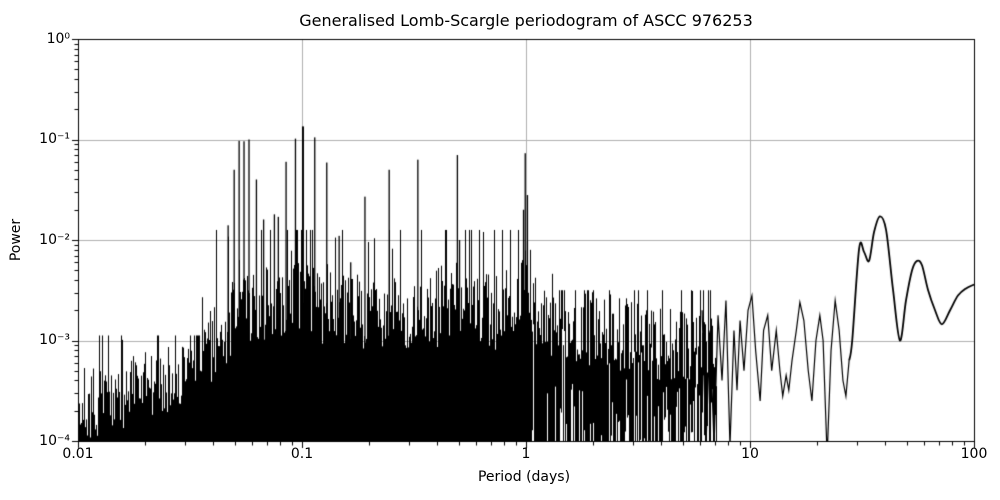  What do you see at coordinates (58, 39) in the screenshot?
I see `y-tick-label-1e0: 10⁰` at bounding box center [58, 39].